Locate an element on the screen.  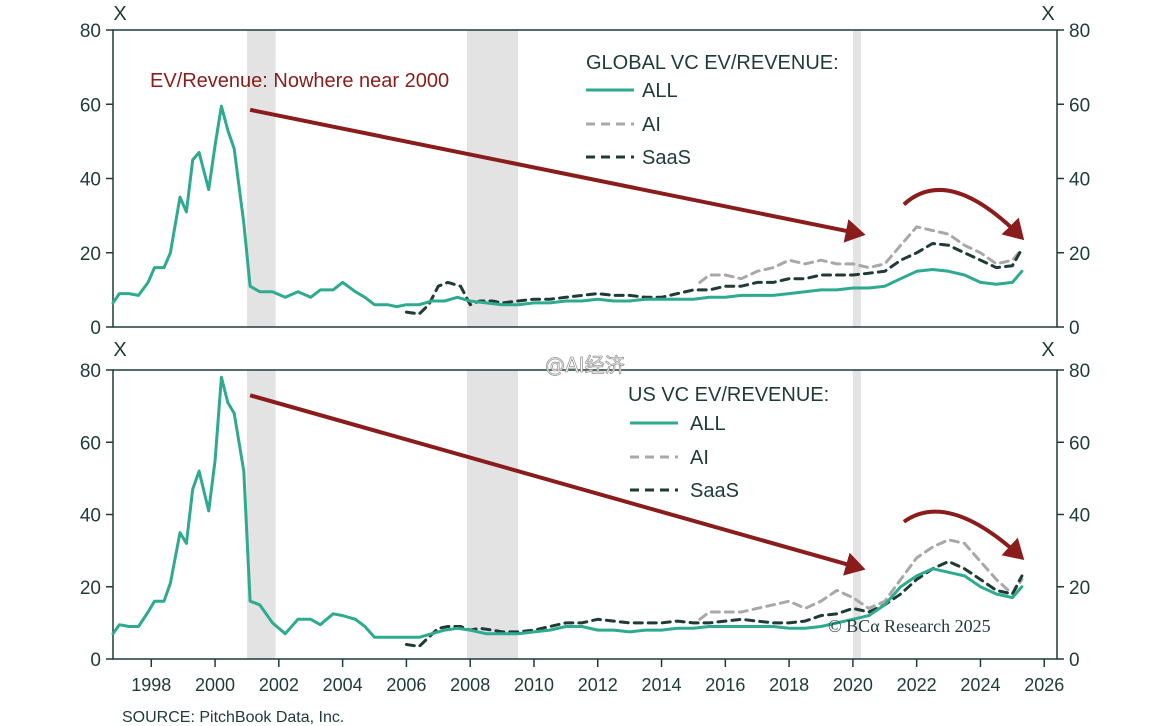
x-tick-label: 2024 is located at coordinates (980, 685).